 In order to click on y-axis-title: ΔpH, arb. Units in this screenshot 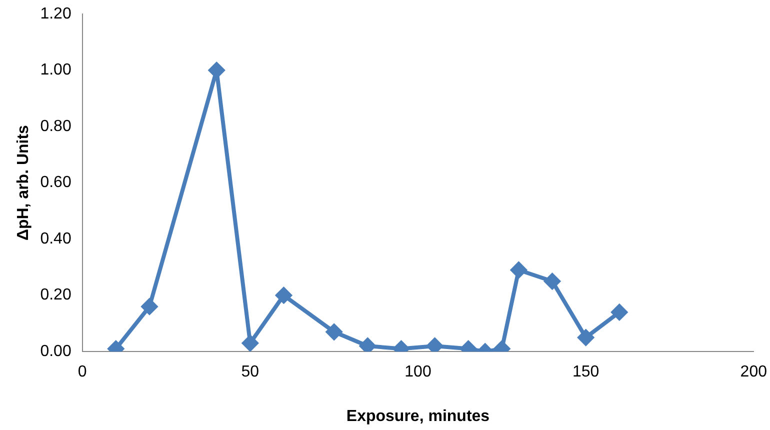, I will do `click(23, 182)`.